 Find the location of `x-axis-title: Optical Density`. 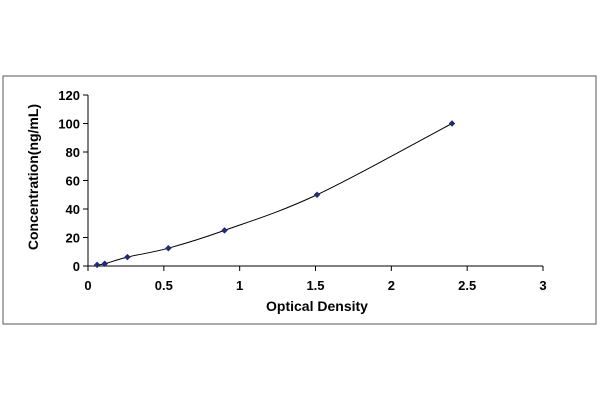

x-axis-title: Optical Density is located at coordinates (317, 306).